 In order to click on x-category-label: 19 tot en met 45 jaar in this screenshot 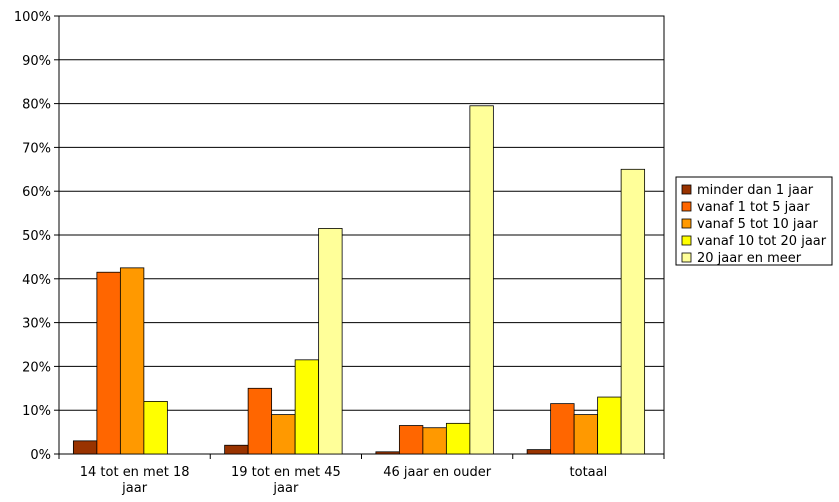, I will do `click(286, 480)`.